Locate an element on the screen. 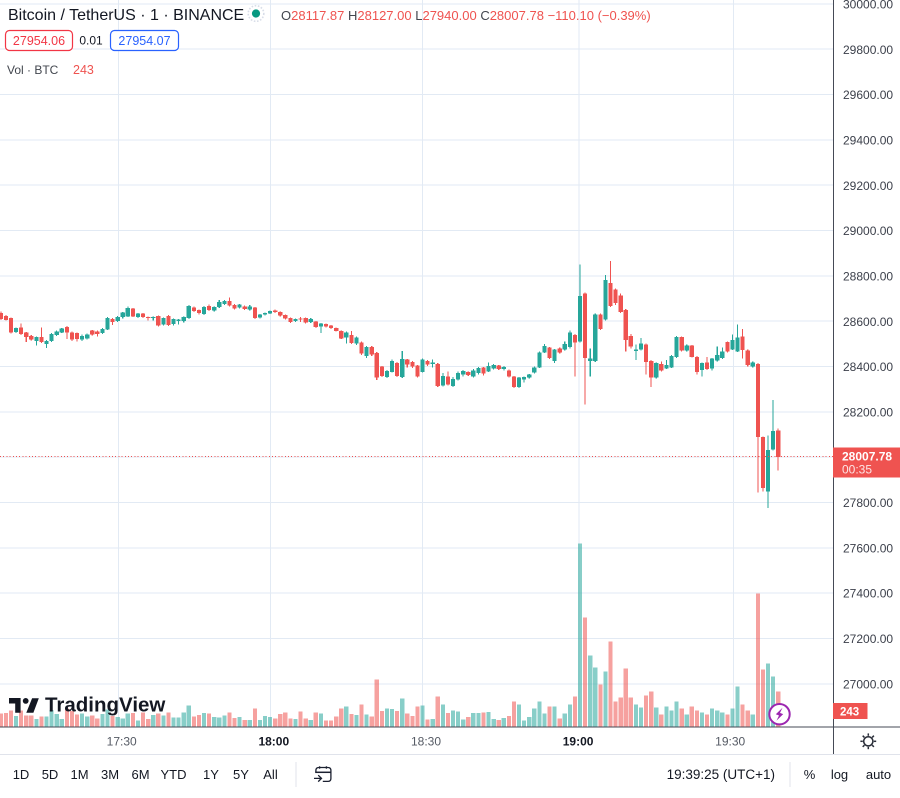  svg-text: All is located at coordinates (270, 774).